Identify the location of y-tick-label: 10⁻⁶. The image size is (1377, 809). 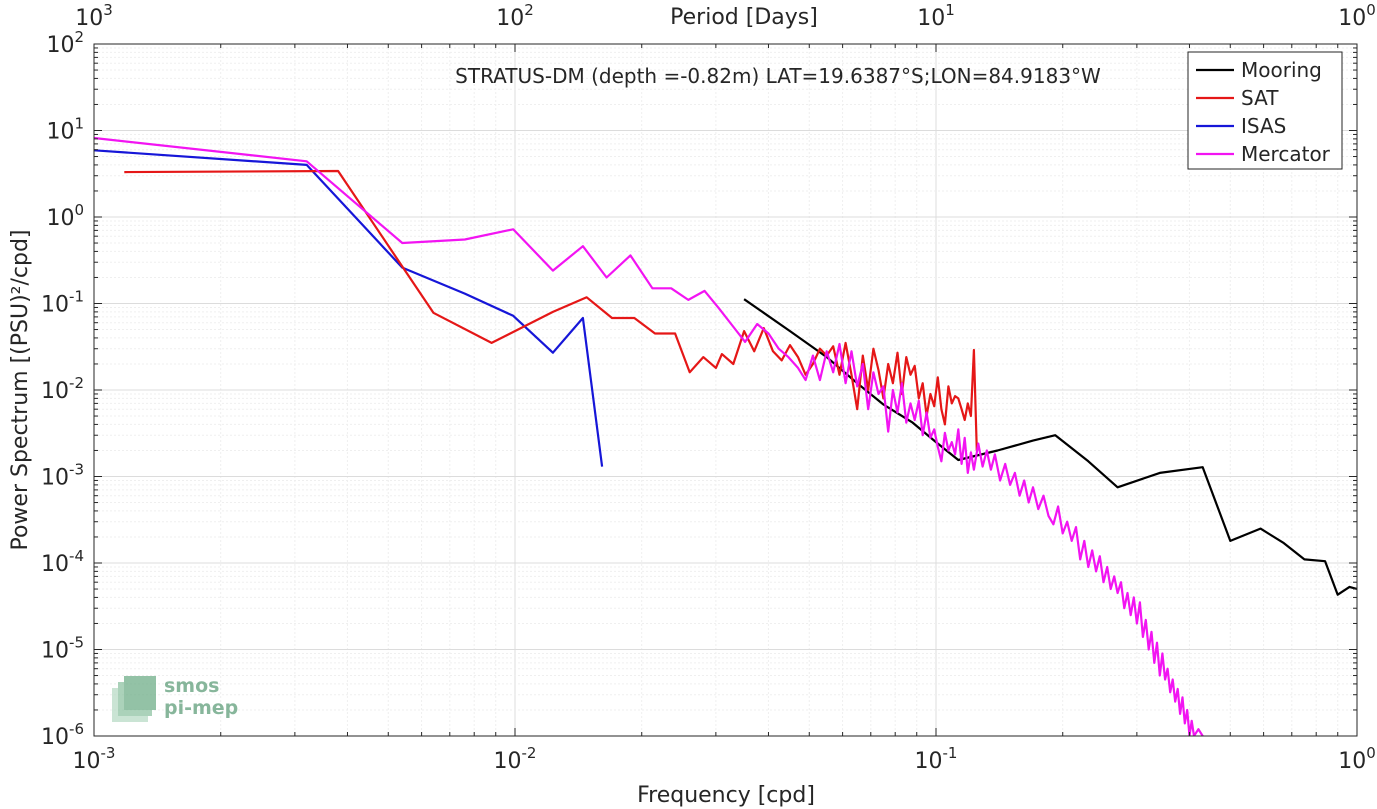
(62, 735).